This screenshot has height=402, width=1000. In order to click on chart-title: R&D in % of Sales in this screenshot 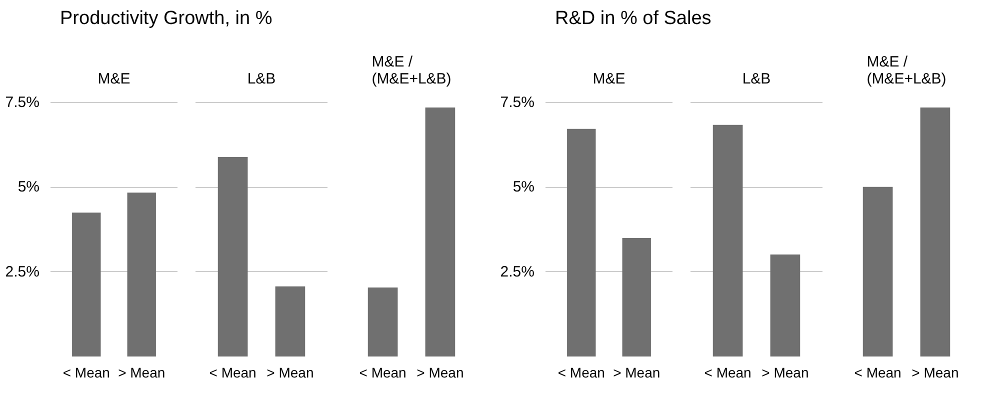, I will do `click(633, 19)`.